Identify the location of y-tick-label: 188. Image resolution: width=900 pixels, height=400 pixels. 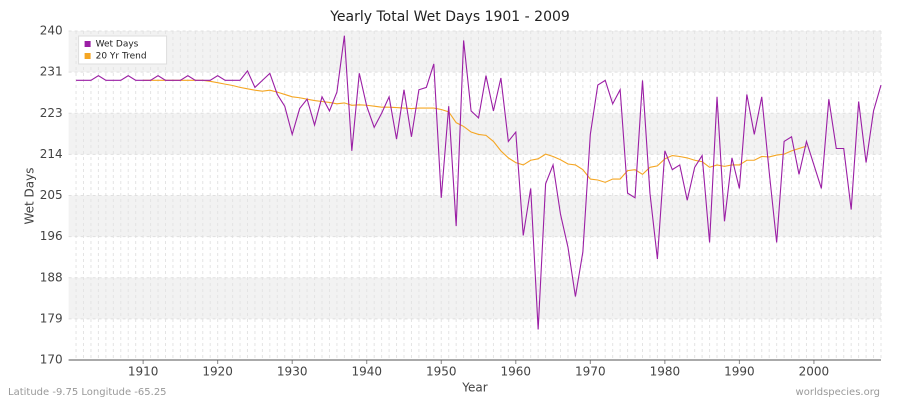
(51, 277).